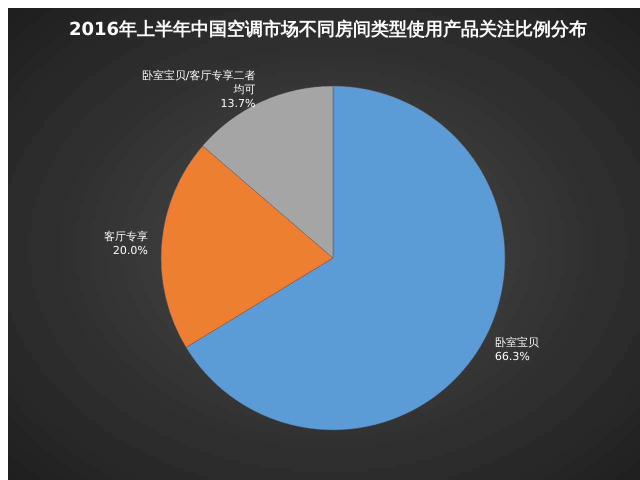 This screenshot has width=640, height=480. I want to click on chart-title: 2016年上半年中国空调市场不同房间类型使用产品关注比例分布, so click(328, 29).